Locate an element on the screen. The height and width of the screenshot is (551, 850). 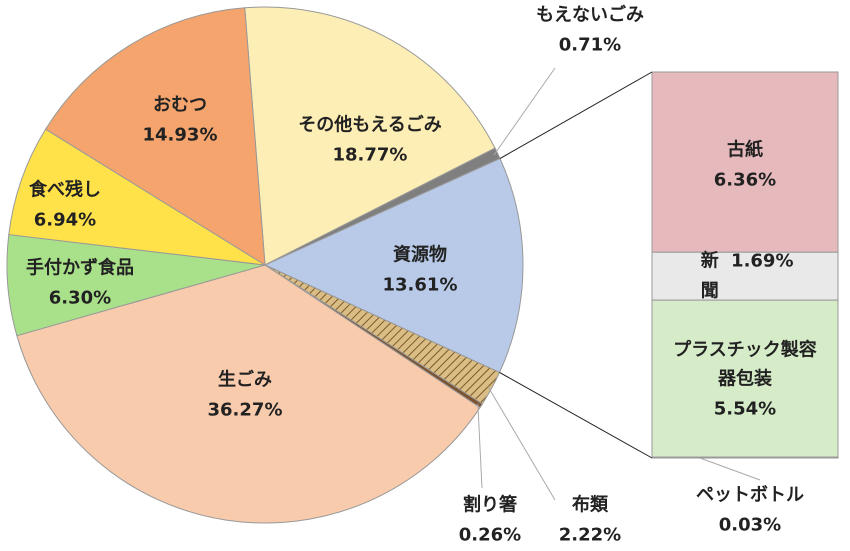
label-name: 生ごみ is located at coordinates (244, 380).